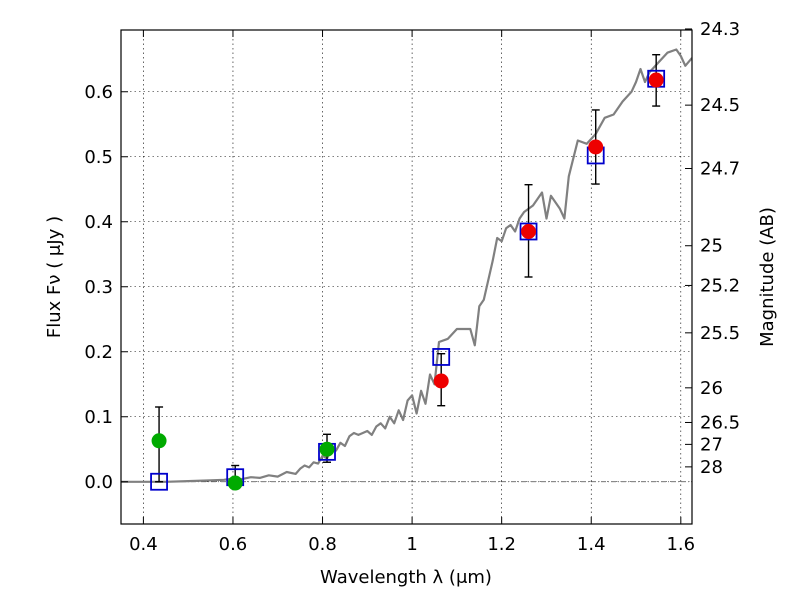  I want to click on x-tick-label: 0.4, so click(143, 544).